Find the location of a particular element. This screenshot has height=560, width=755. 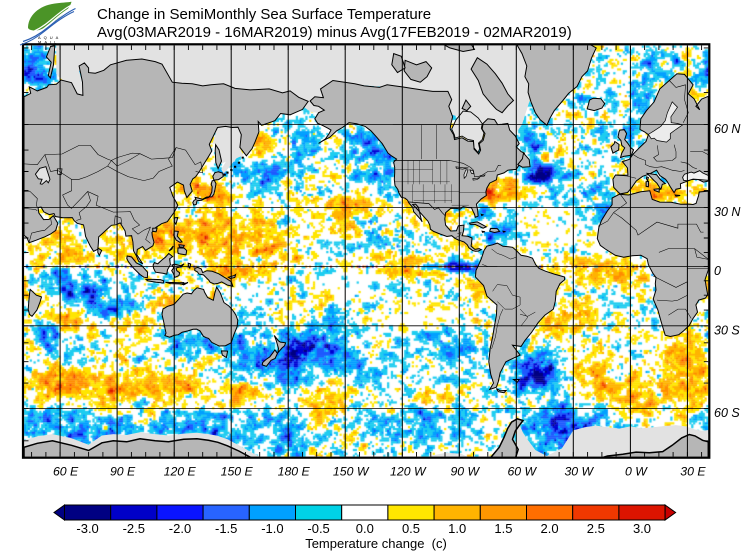

svg-text: 0 is located at coordinates (717, 271).